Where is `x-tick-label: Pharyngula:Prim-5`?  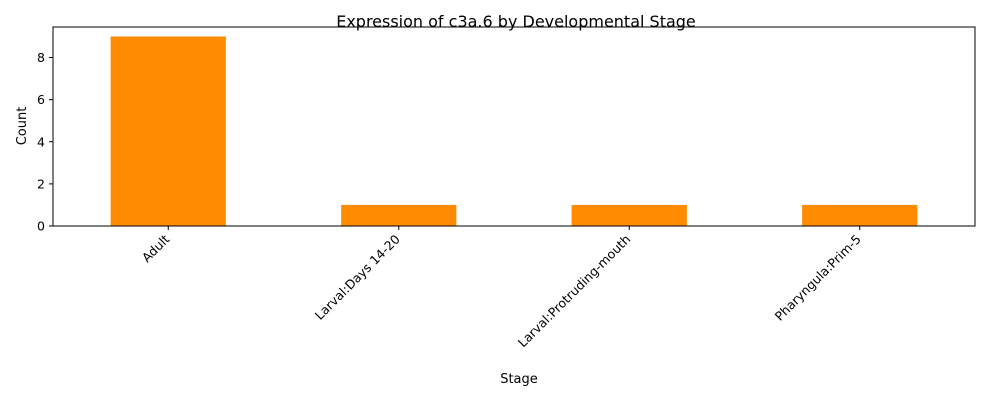
x-tick-label: Pharyngula:Prim-5 is located at coordinates (818, 278).